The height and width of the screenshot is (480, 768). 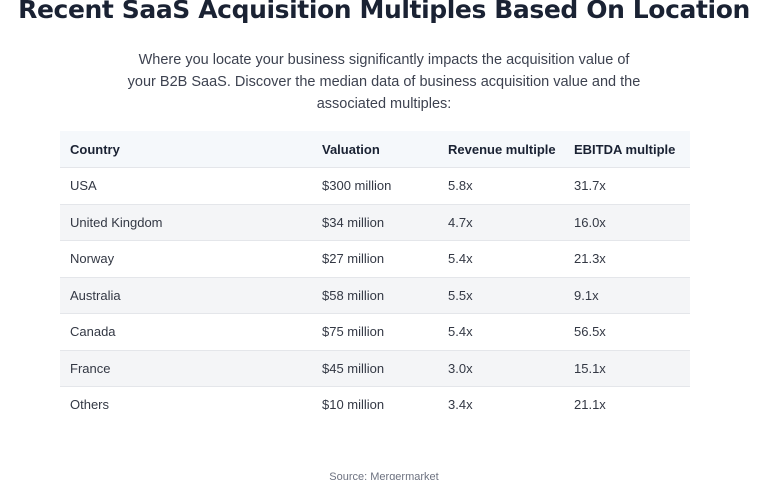 What do you see at coordinates (384, 475) in the screenshot?
I see `source-caption: Source: Mergermarket` at bounding box center [384, 475].